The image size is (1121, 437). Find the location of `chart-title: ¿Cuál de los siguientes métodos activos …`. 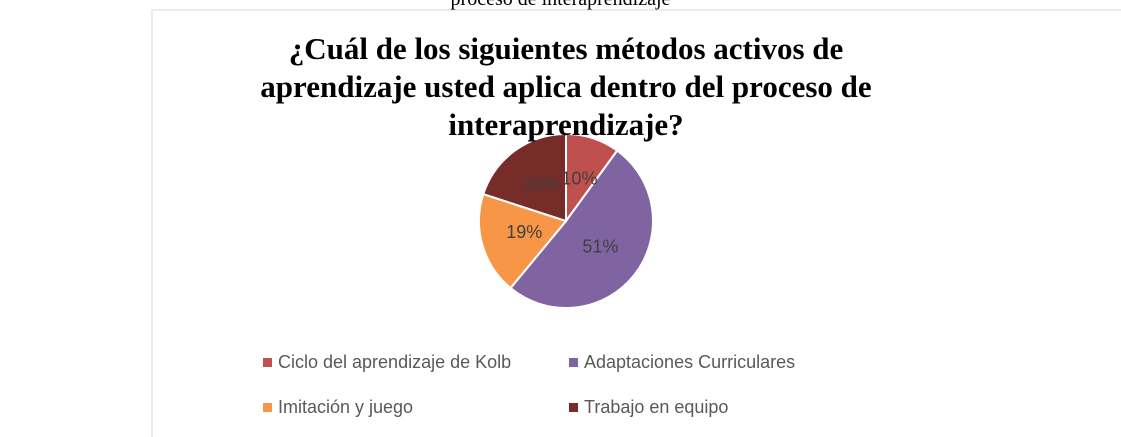

chart-title: ¿Cuál de los siguientes métodos activos … is located at coordinates (566, 86).